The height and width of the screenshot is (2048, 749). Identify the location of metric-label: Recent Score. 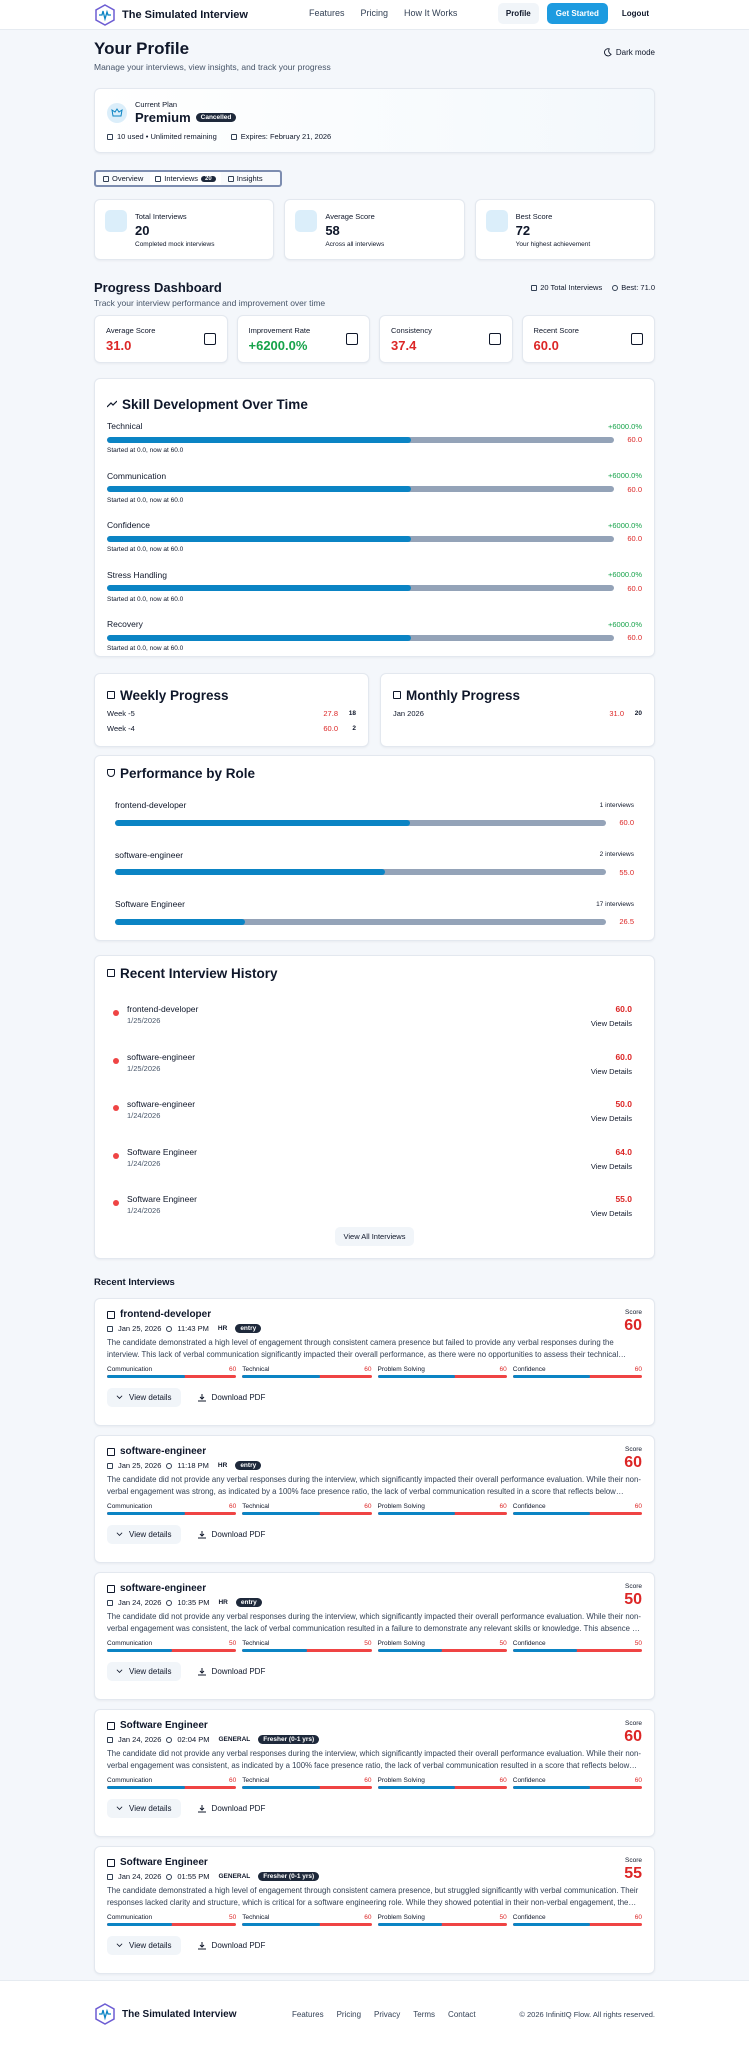
(556, 330).